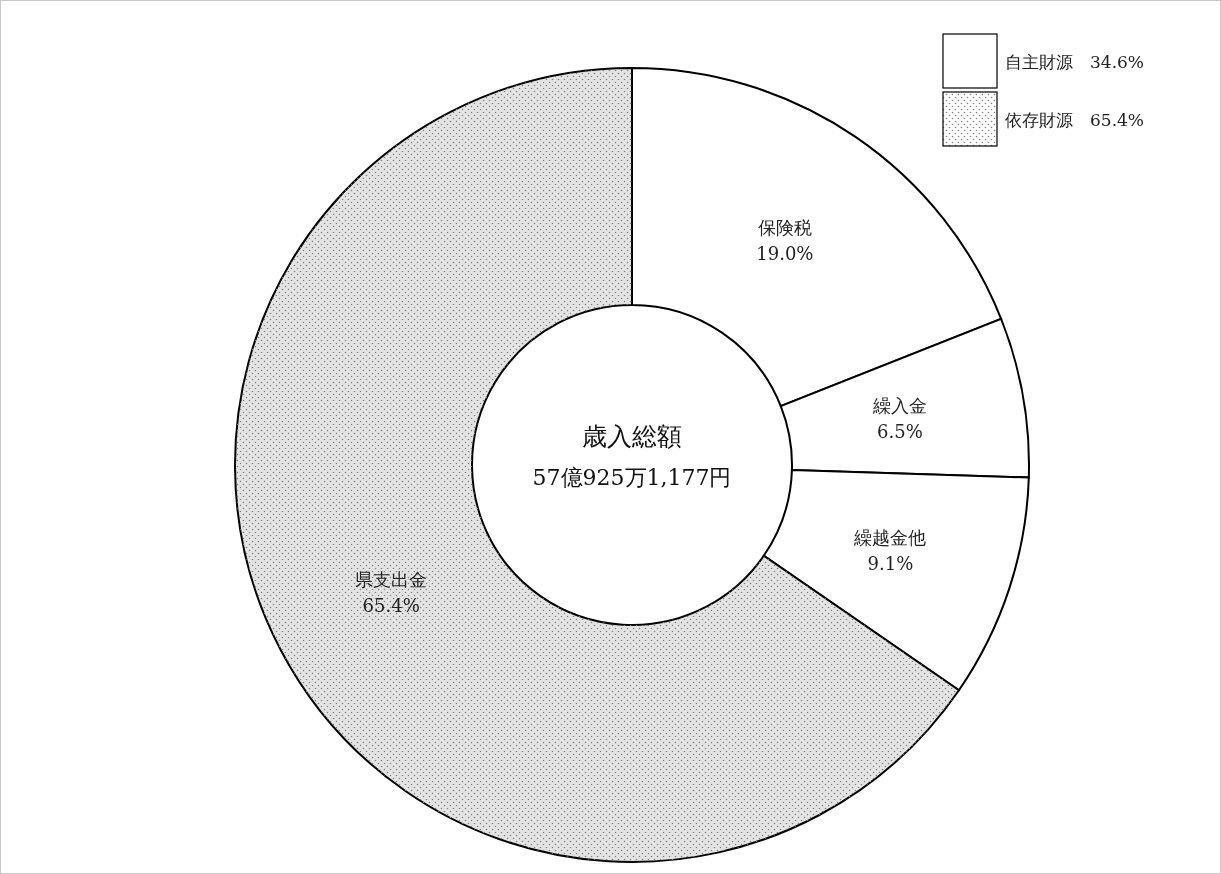 The width and height of the screenshot is (1221, 874). What do you see at coordinates (391, 605) in the screenshot?
I see `data-label: 65.4%` at bounding box center [391, 605].